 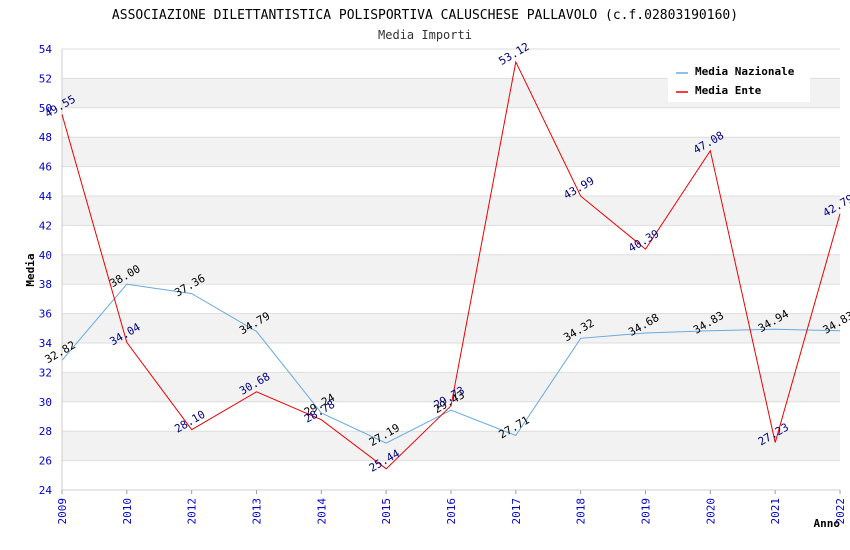 I want to click on y-tick-label: 26, so click(x=45, y=461).